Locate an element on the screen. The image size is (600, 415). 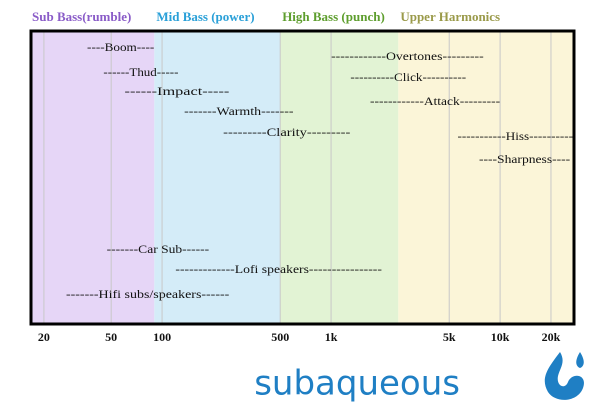
x-tick-label: 10k is located at coordinates (500, 337).